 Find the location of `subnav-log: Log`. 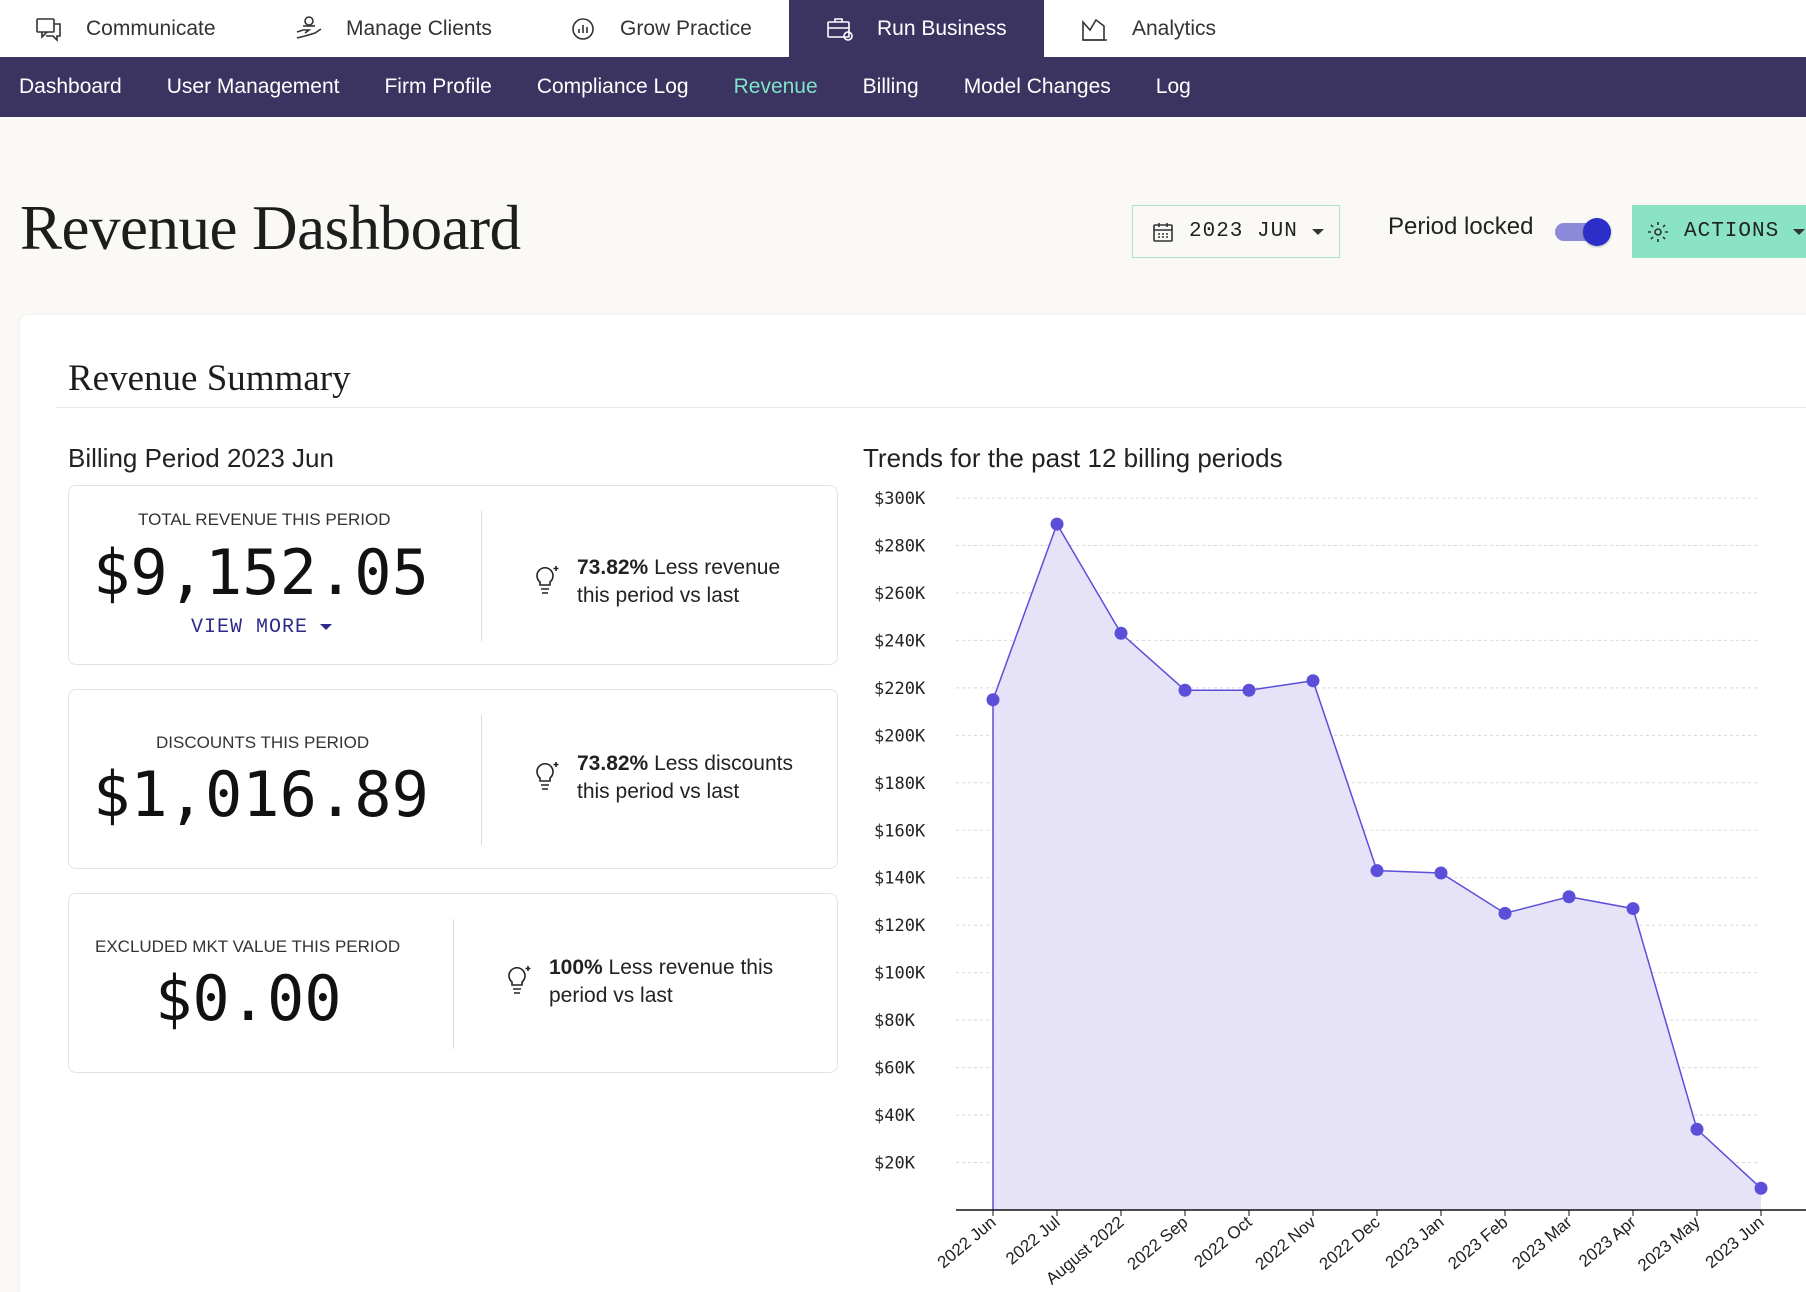

subnav-log: Log is located at coordinates (1173, 86).